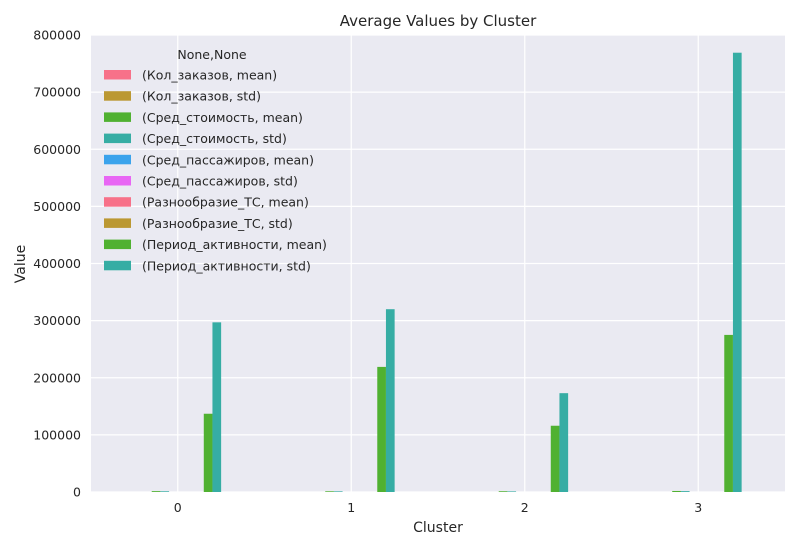 The width and height of the screenshot is (800, 554). I want to click on x-tick-label: 3, so click(698, 507).